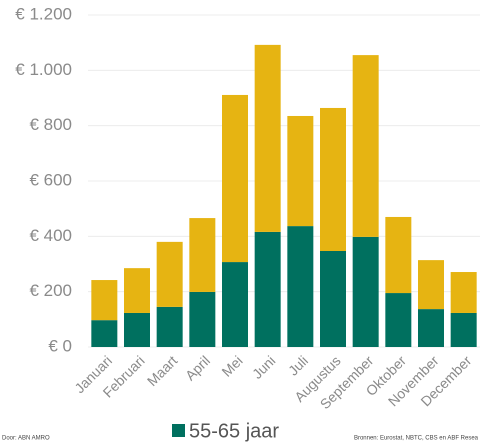 This screenshot has height=444, width=480. What do you see at coordinates (50, 124) in the screenshot?
I see `y-tick-label: € 800` at bounding box center [50, 124].